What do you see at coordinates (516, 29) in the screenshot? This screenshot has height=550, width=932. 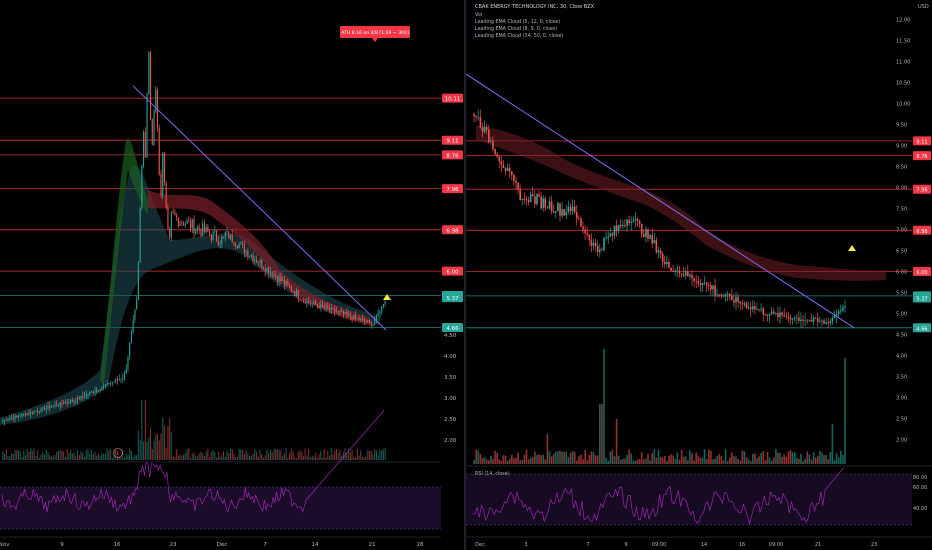 I see `indicator-legend-item: Leading EMA Cloud (8, 9, 0, close)` at bounding box center [516, 29].